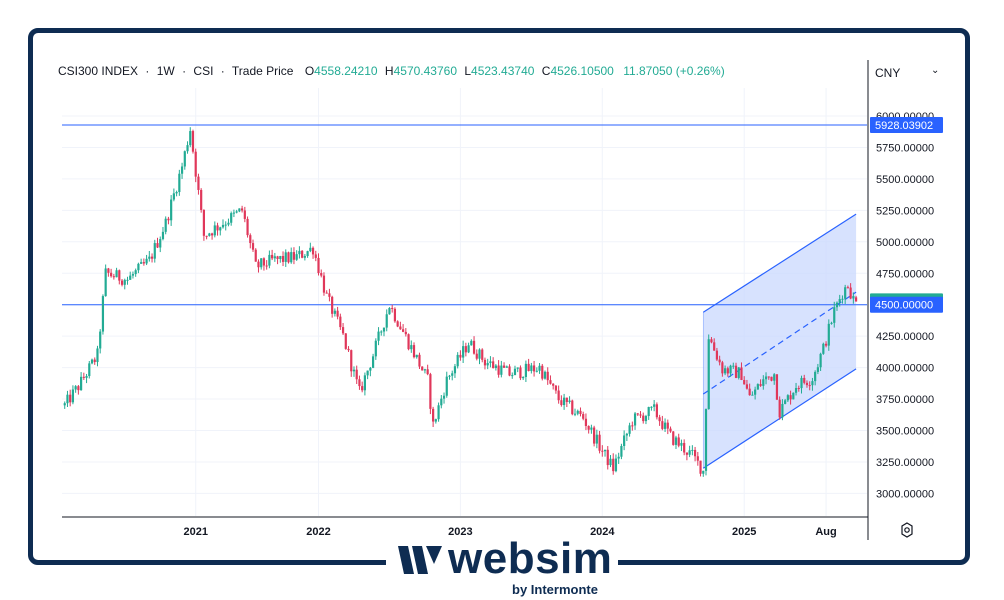 This screenshot has width=1004, height=600. Describe the element at coordinates (98, 71) in the screenshot. I see `symbol-name: CSI300 INDEX` at that location.